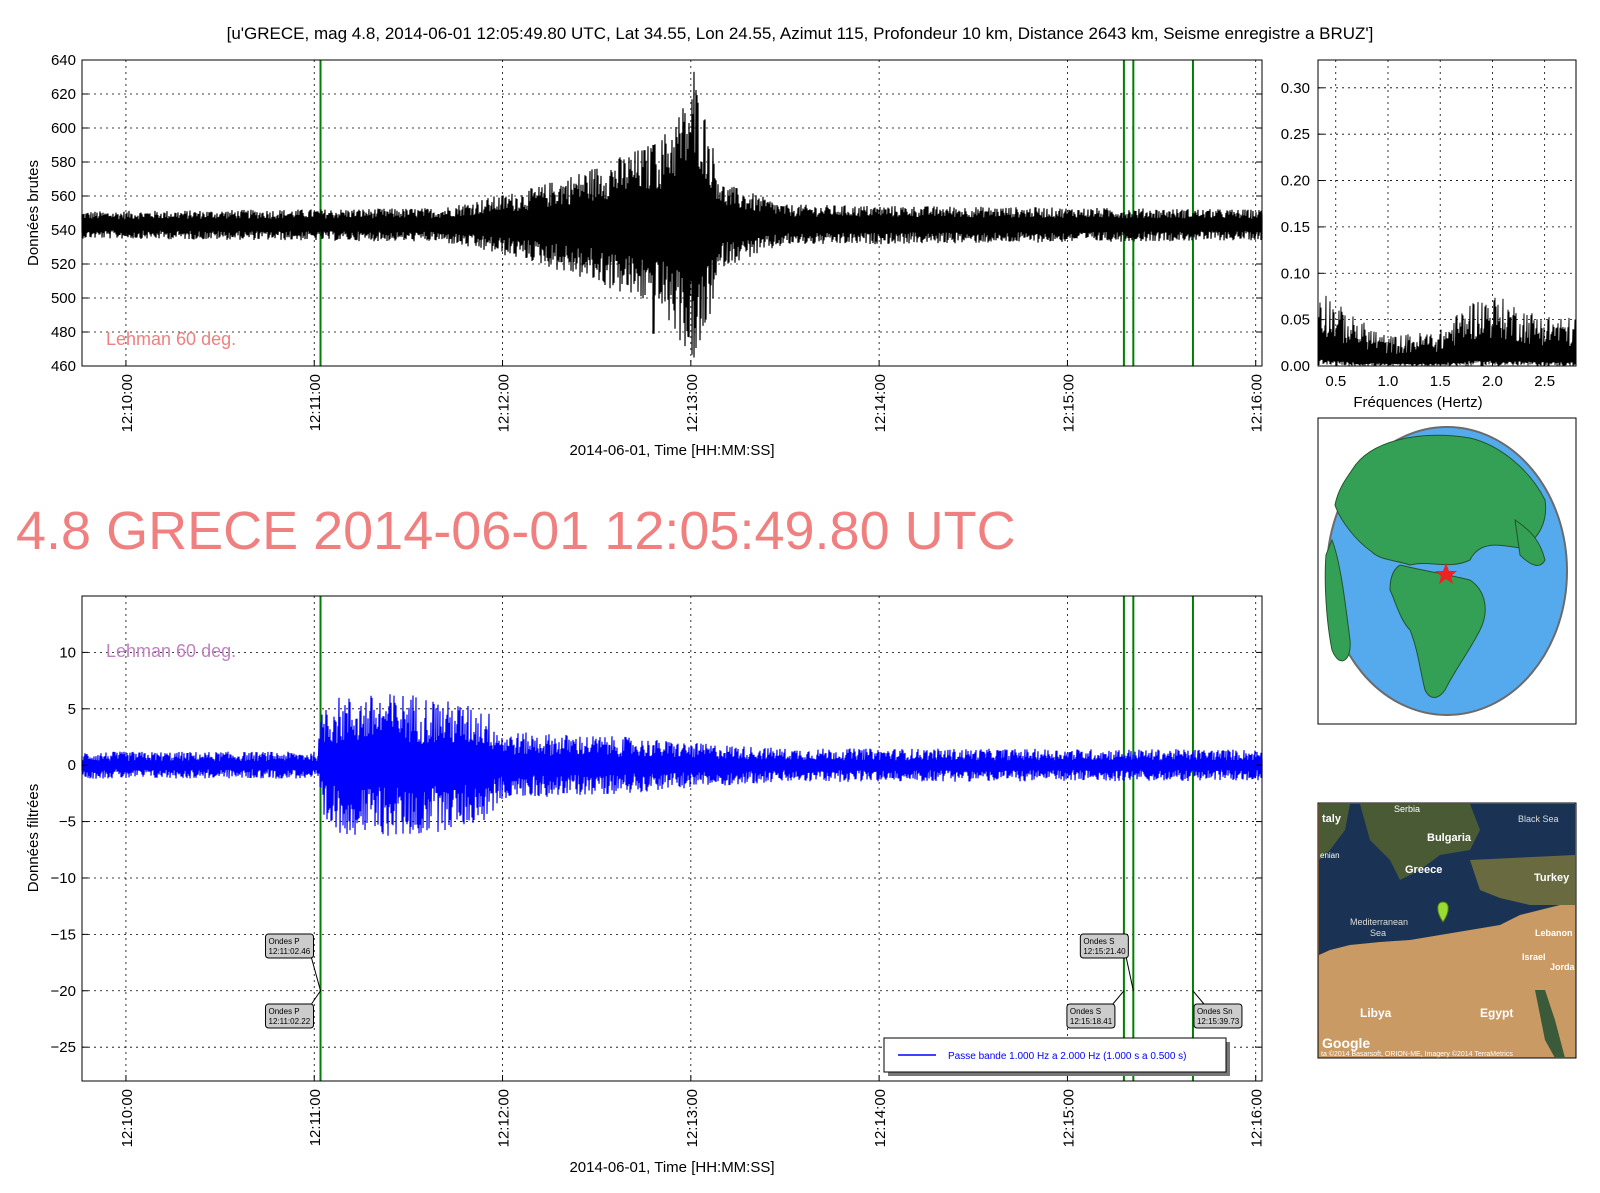  What do you see at coordinates (63, 128) in the screenshot?
I see `y-tick-label: 600` at bounding box center [63, 128].